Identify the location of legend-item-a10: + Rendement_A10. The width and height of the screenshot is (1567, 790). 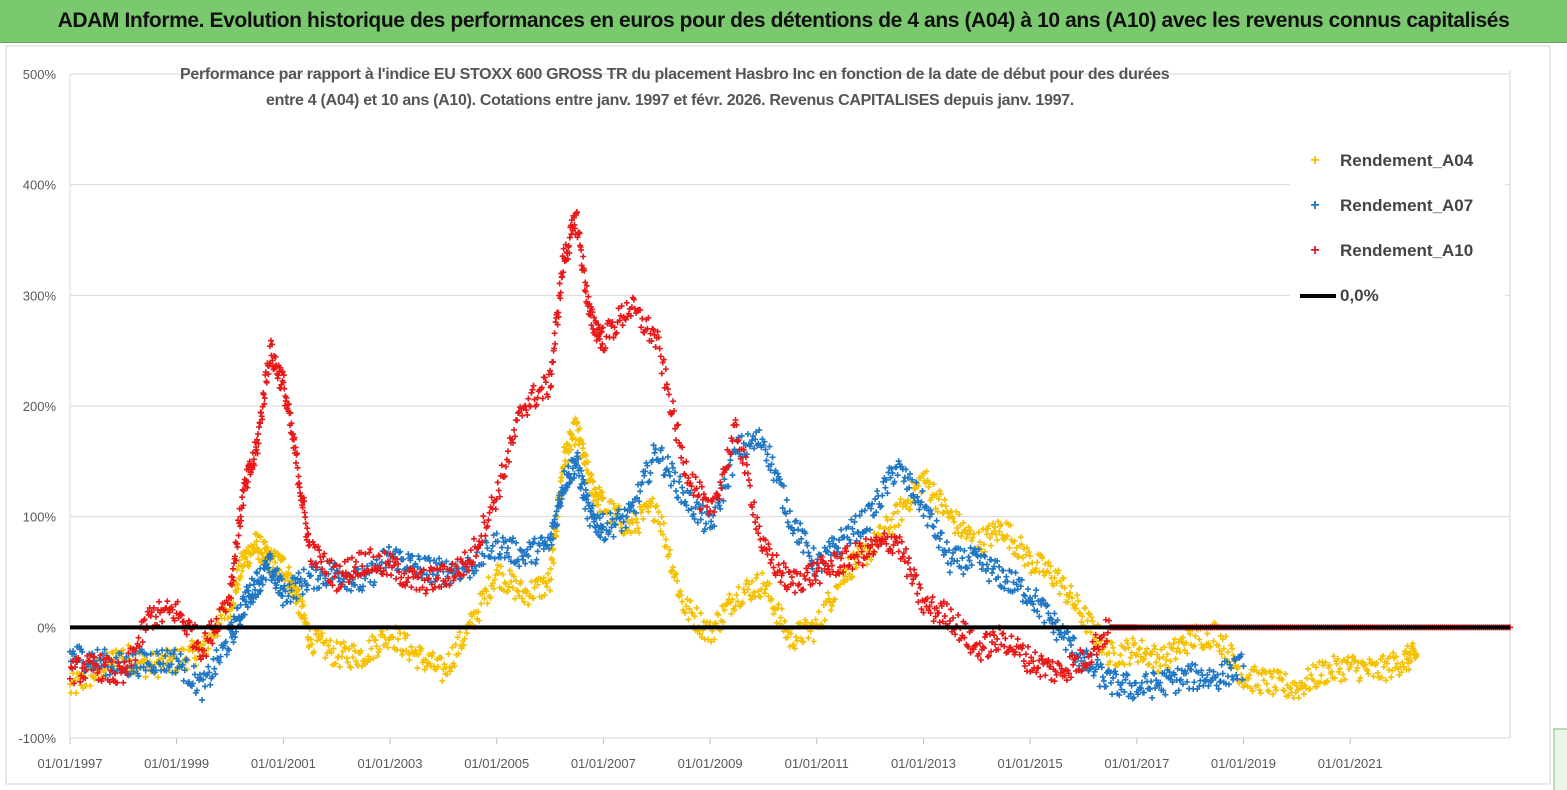
(1381, 251).